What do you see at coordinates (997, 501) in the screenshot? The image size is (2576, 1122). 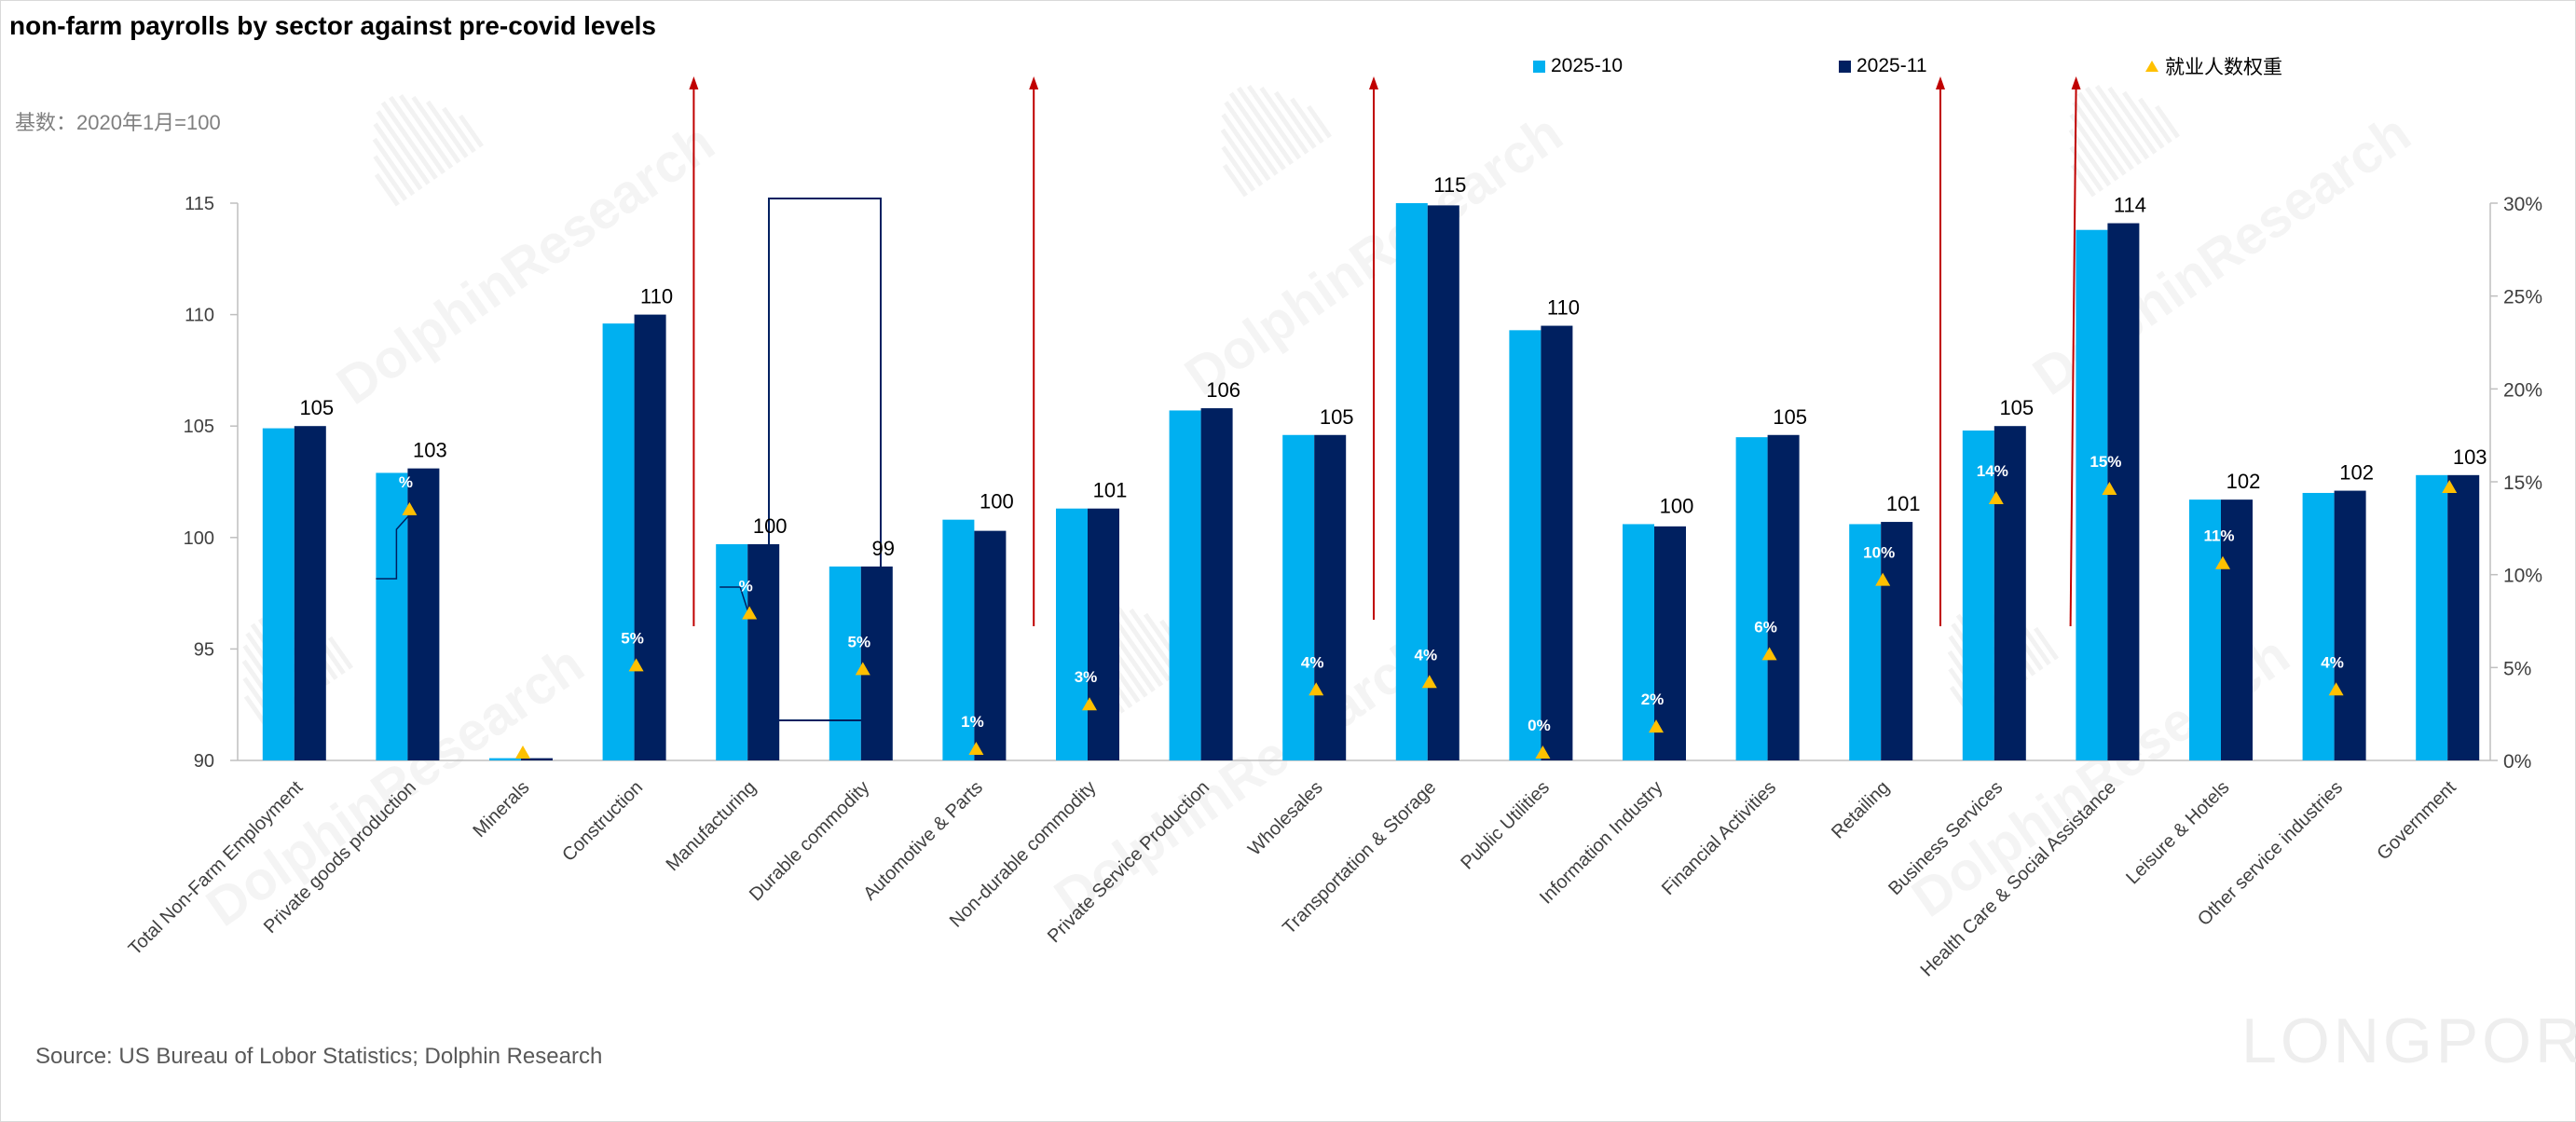 I see `data-label: 100` at bounding box center [997, 501].